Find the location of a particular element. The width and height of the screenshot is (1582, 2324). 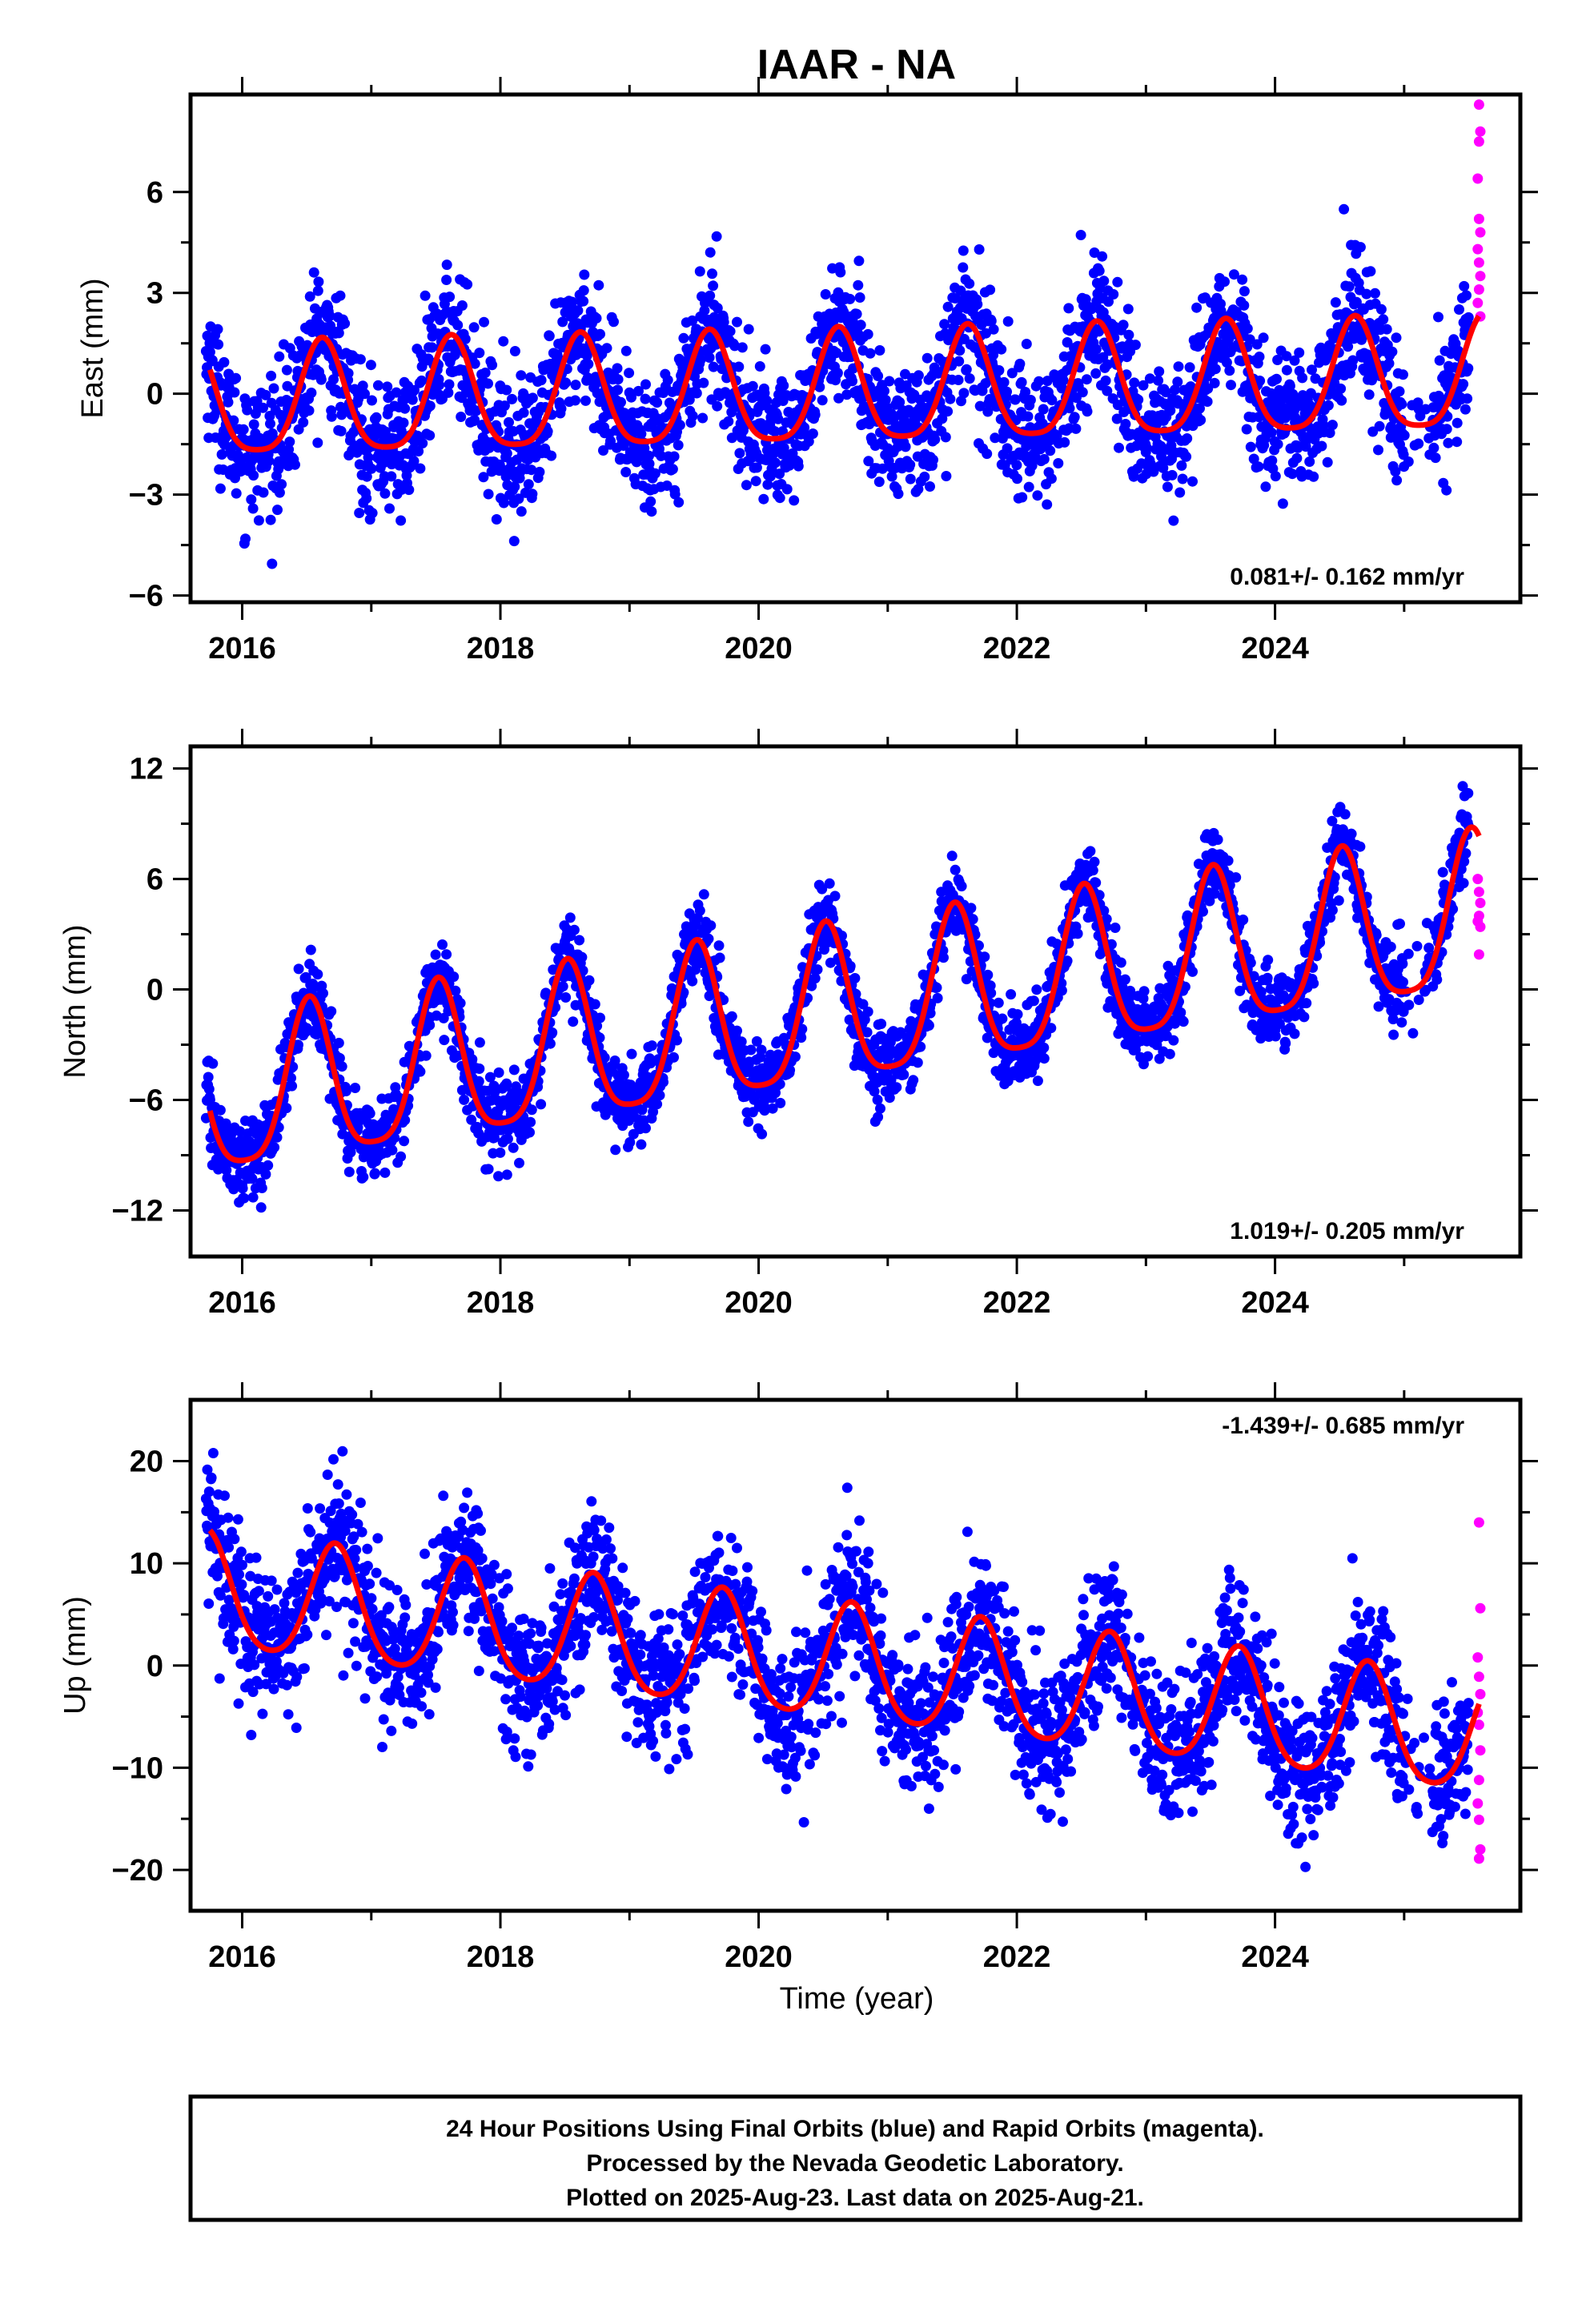

rapid-point is located at coordinates (1478, 178).